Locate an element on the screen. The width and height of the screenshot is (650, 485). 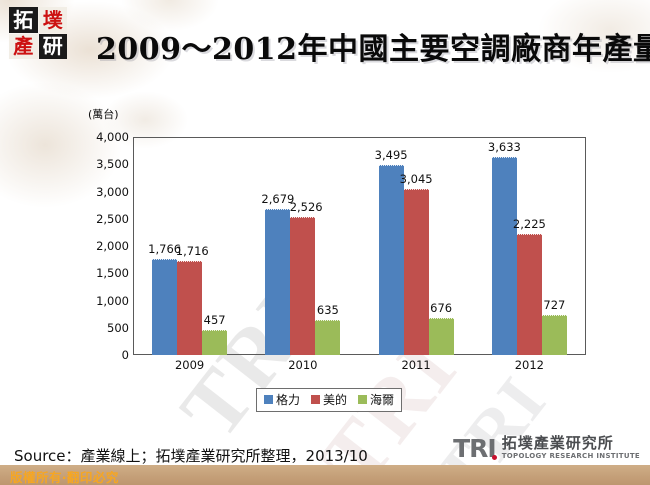
footer-bar: 版權所有‧翻印必究 is located at coordinates (325, 475).